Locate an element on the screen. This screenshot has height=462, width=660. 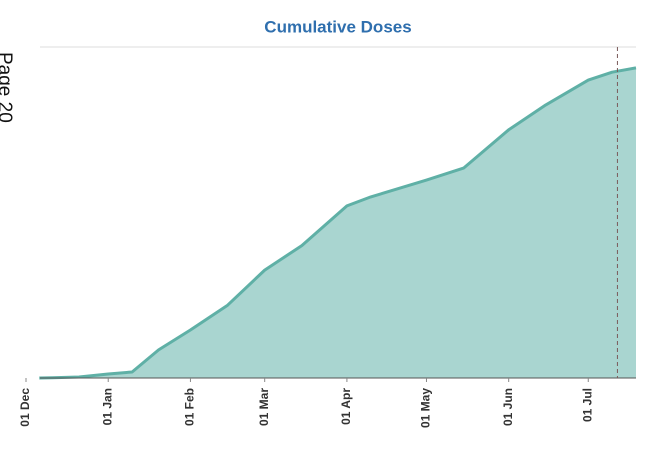
x-tick-label: 01 Dec is located at coordinates (25, 407).